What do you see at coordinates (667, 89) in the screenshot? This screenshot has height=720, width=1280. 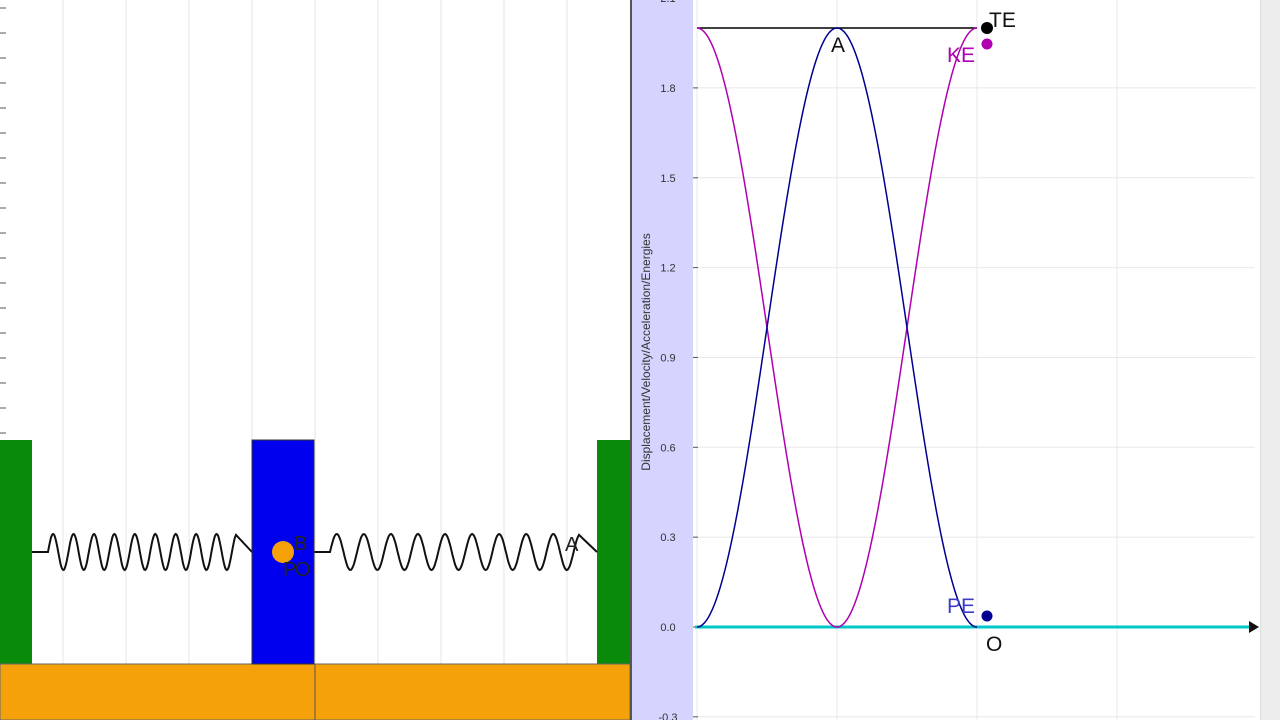 I see `y-tick-label: 1.8` at bounding box center [667, 89].